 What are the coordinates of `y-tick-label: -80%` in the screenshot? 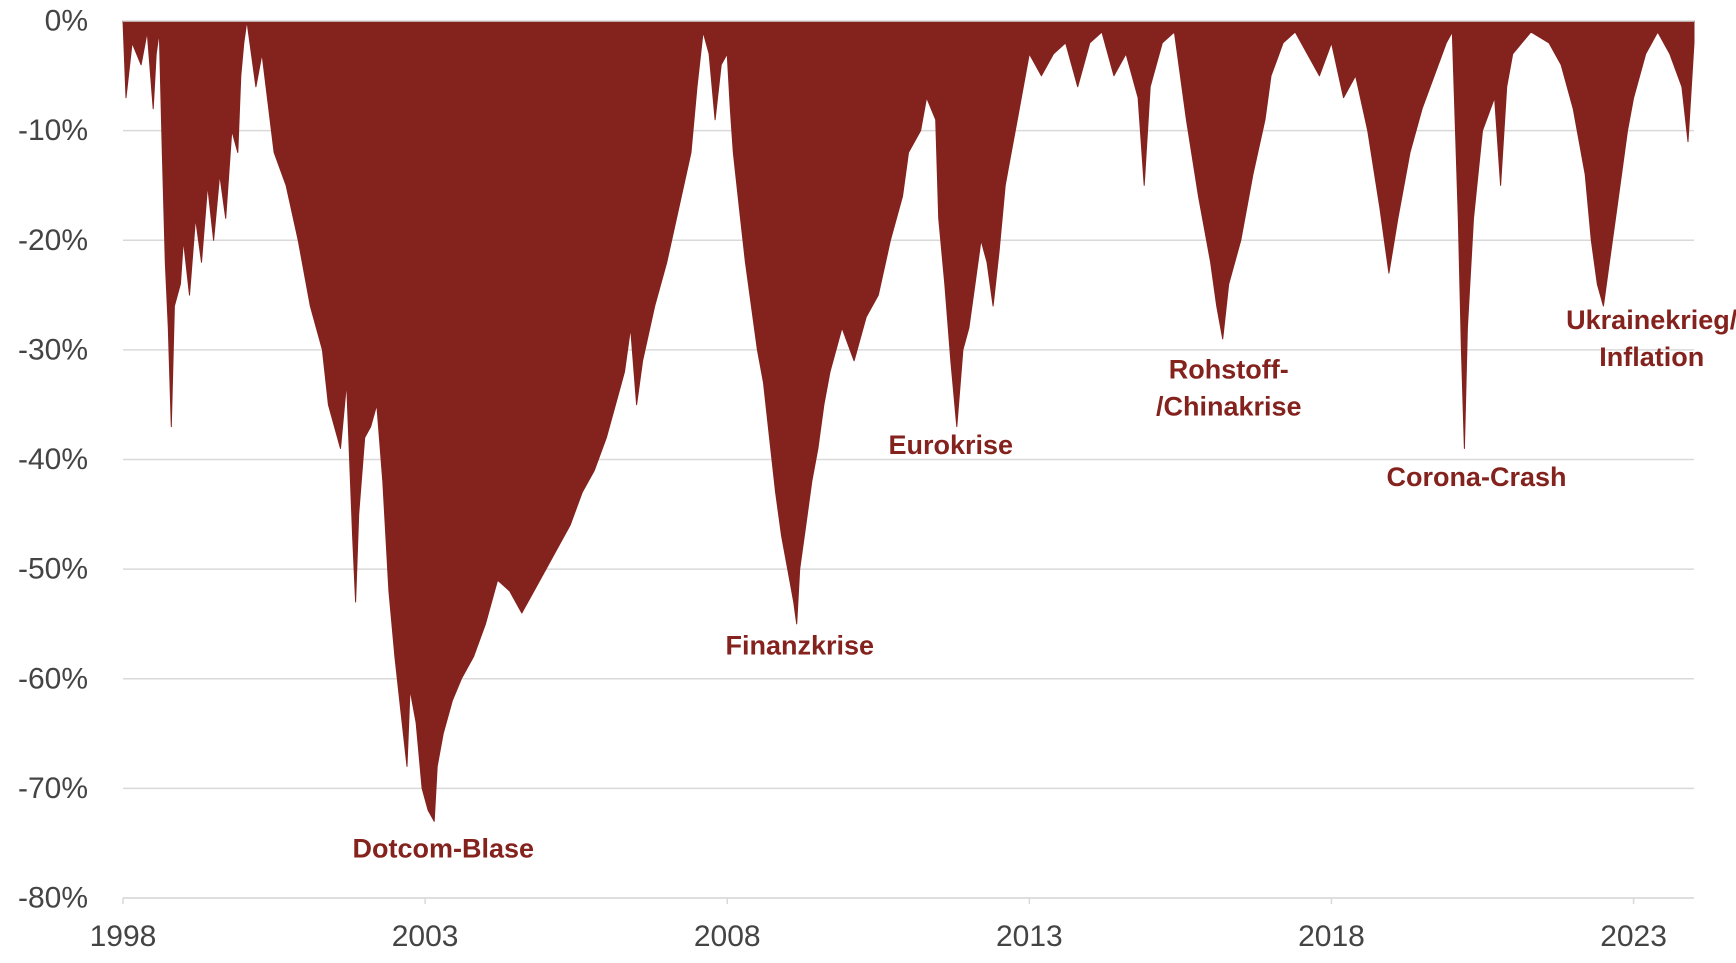 It's located at (53, 898).